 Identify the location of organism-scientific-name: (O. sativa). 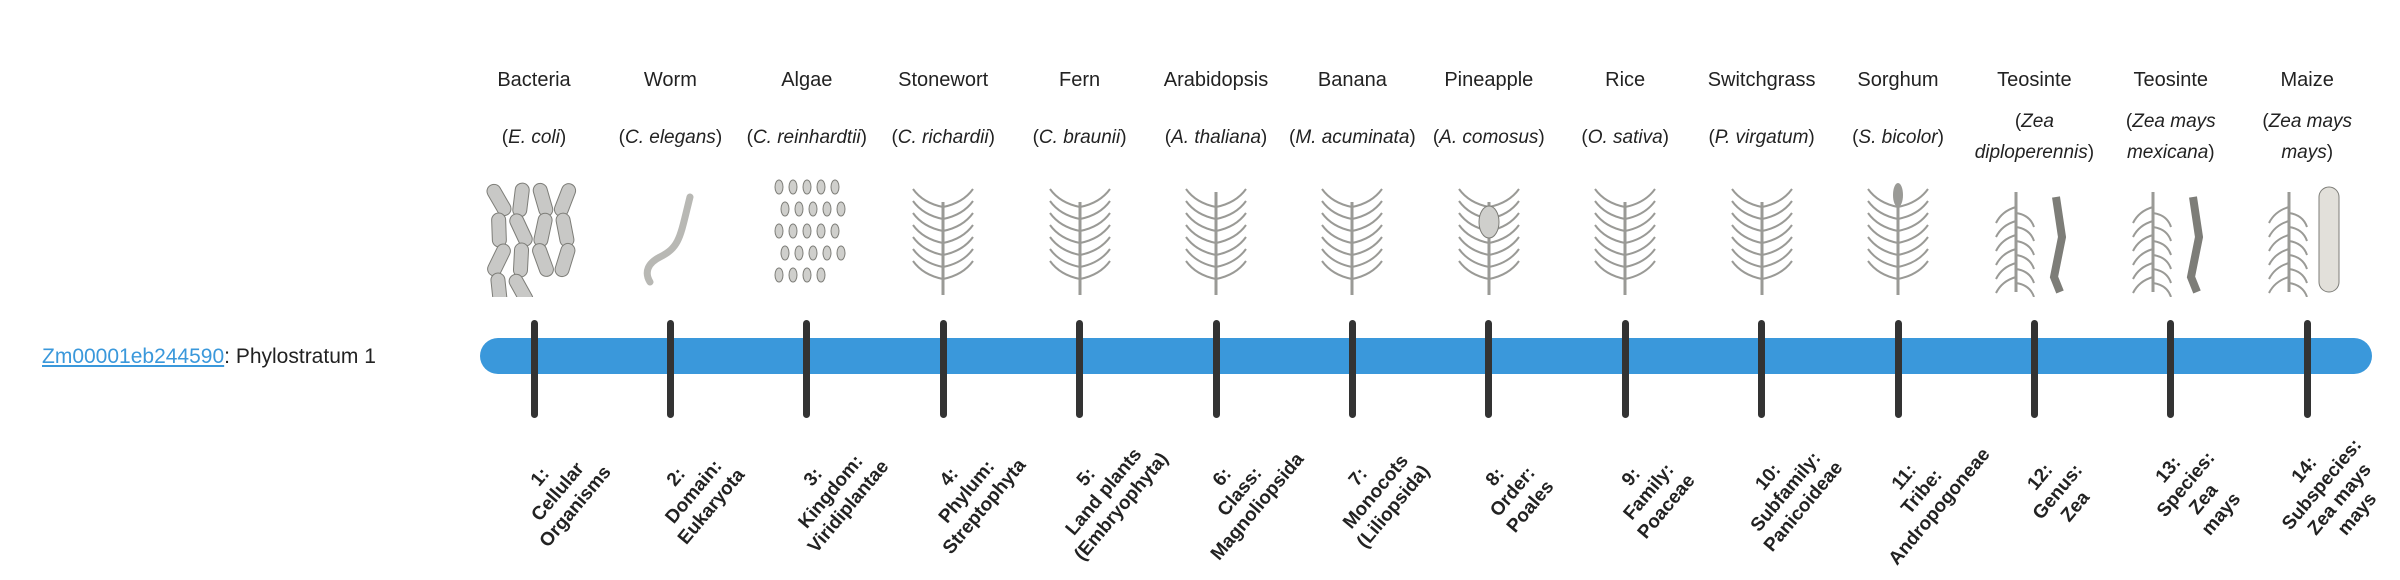
(1625, 137).